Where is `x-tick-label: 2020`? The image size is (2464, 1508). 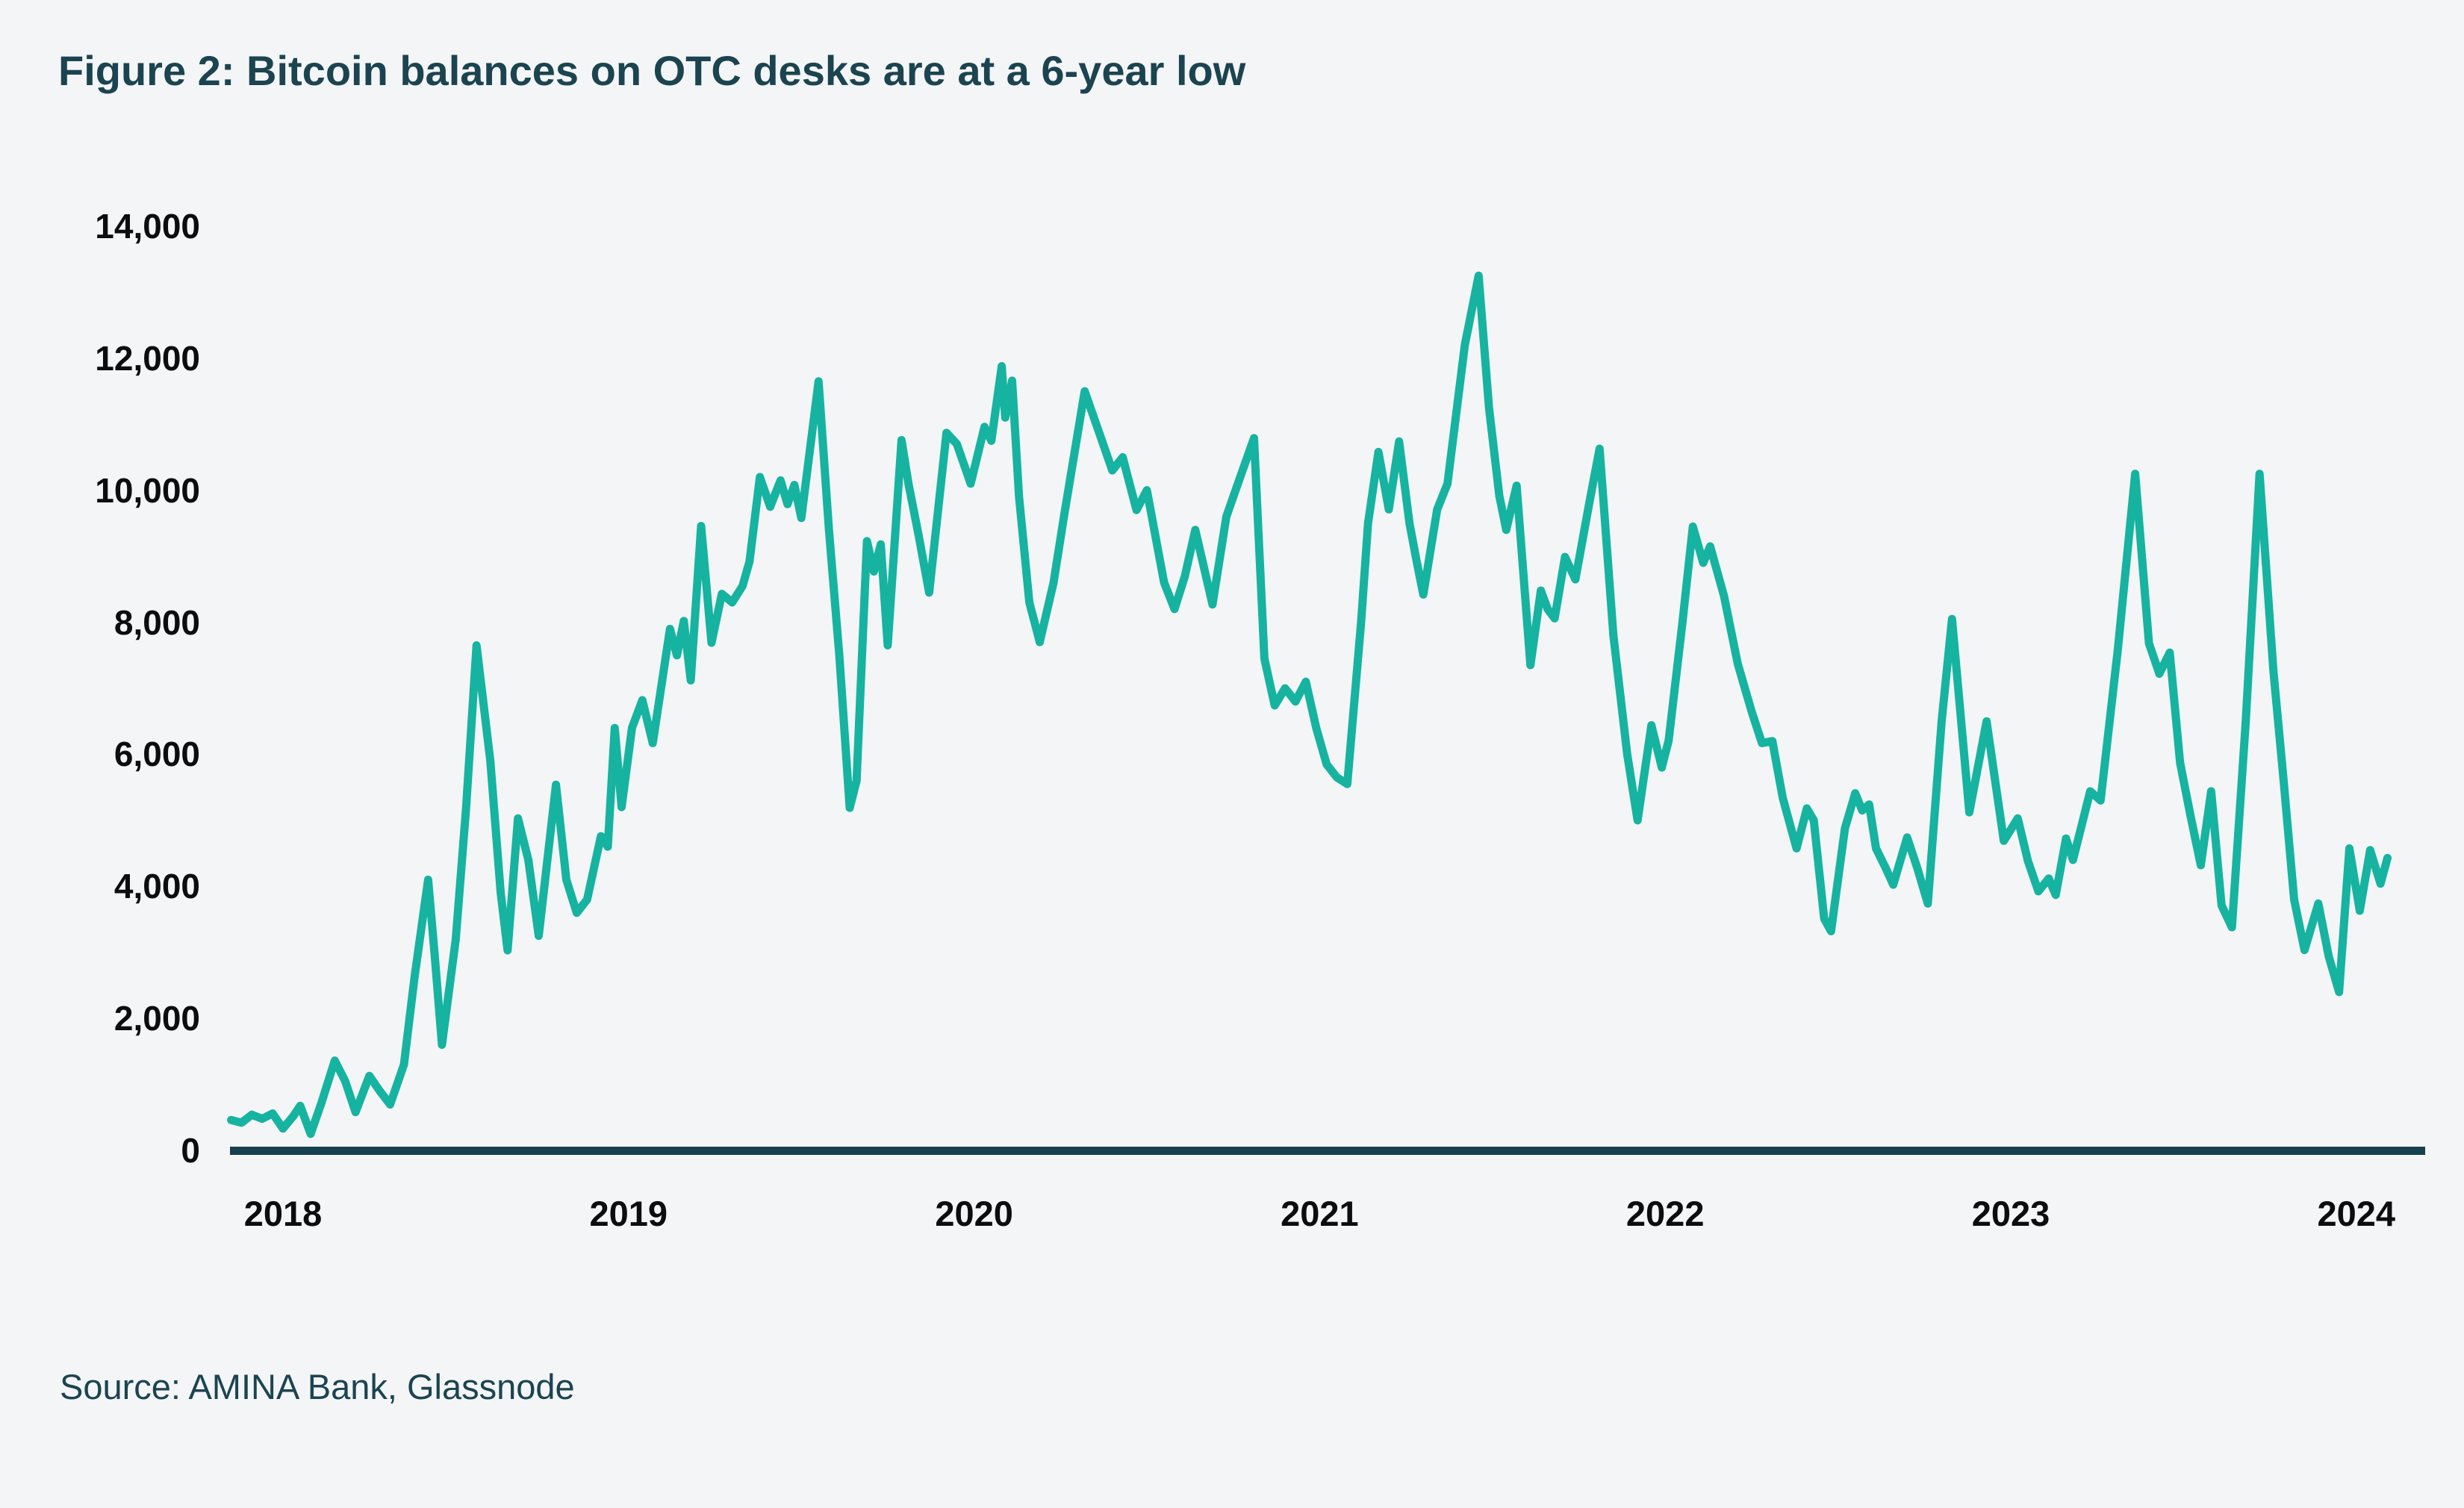 x-tick-label: 2020 is located at coordinates (974, 1213).